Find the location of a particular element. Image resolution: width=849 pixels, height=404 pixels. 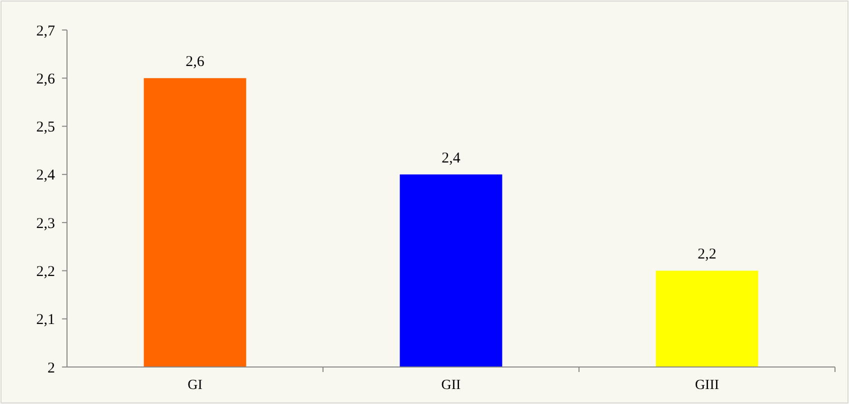

x-tick-label: GI is located at coordinates (195, 385).